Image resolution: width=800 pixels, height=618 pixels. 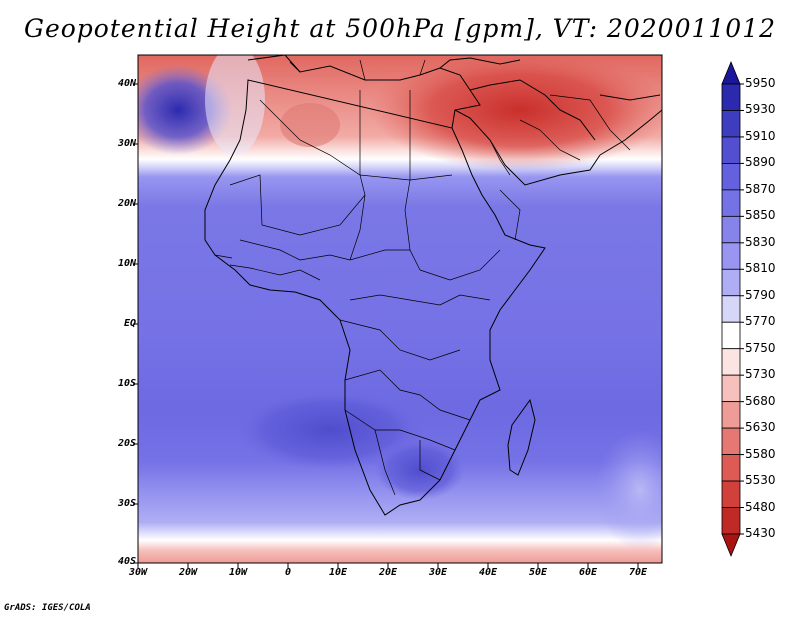 What do you see at coordinates (126, 443) in the screenshot?
I see `lat-label: 20S` at bounding box center [126, 443].